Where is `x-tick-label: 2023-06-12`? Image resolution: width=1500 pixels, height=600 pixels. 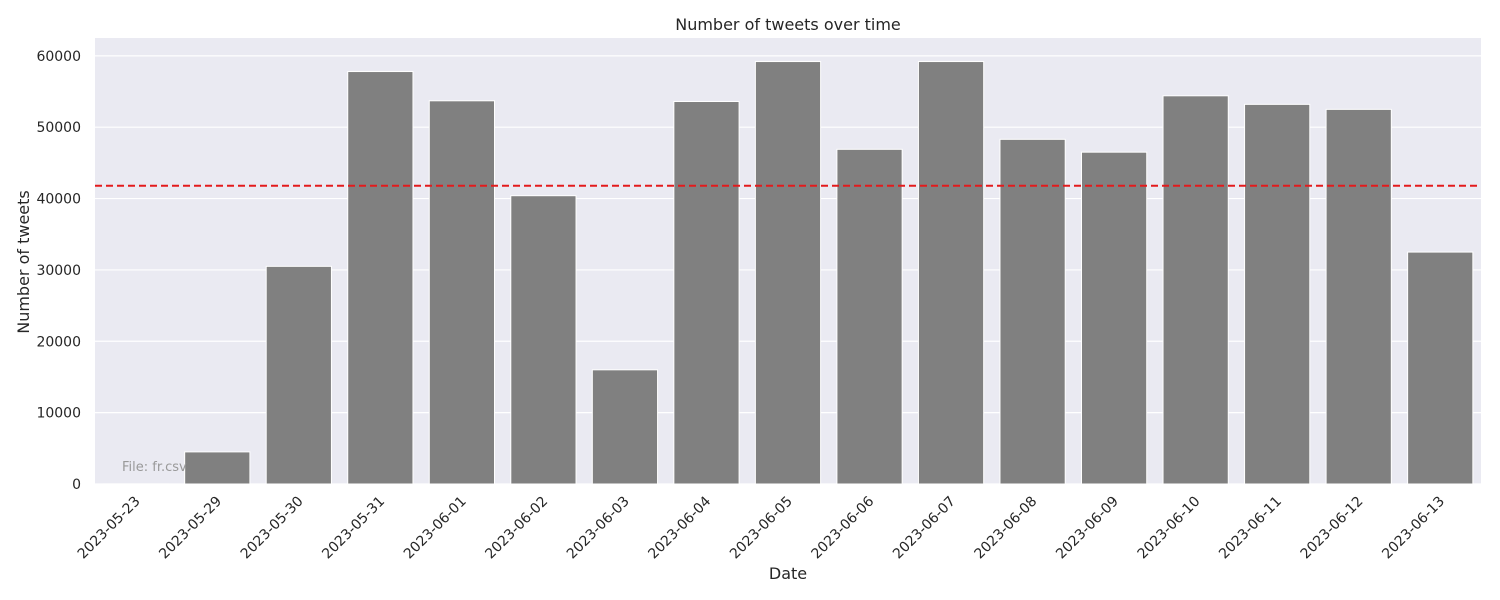 x-tick-label: 2023-06-12 is located at coordinates (1332, 528).